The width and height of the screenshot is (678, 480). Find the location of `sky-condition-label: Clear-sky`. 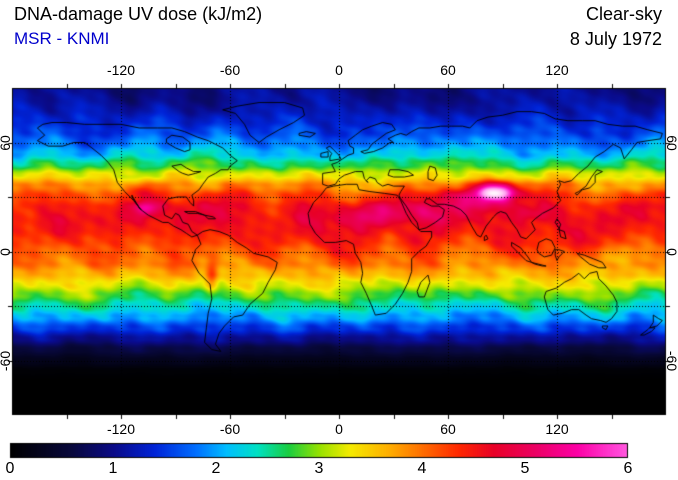

sky-condition-label: Clear-sky is located at coordinates (623, 14).